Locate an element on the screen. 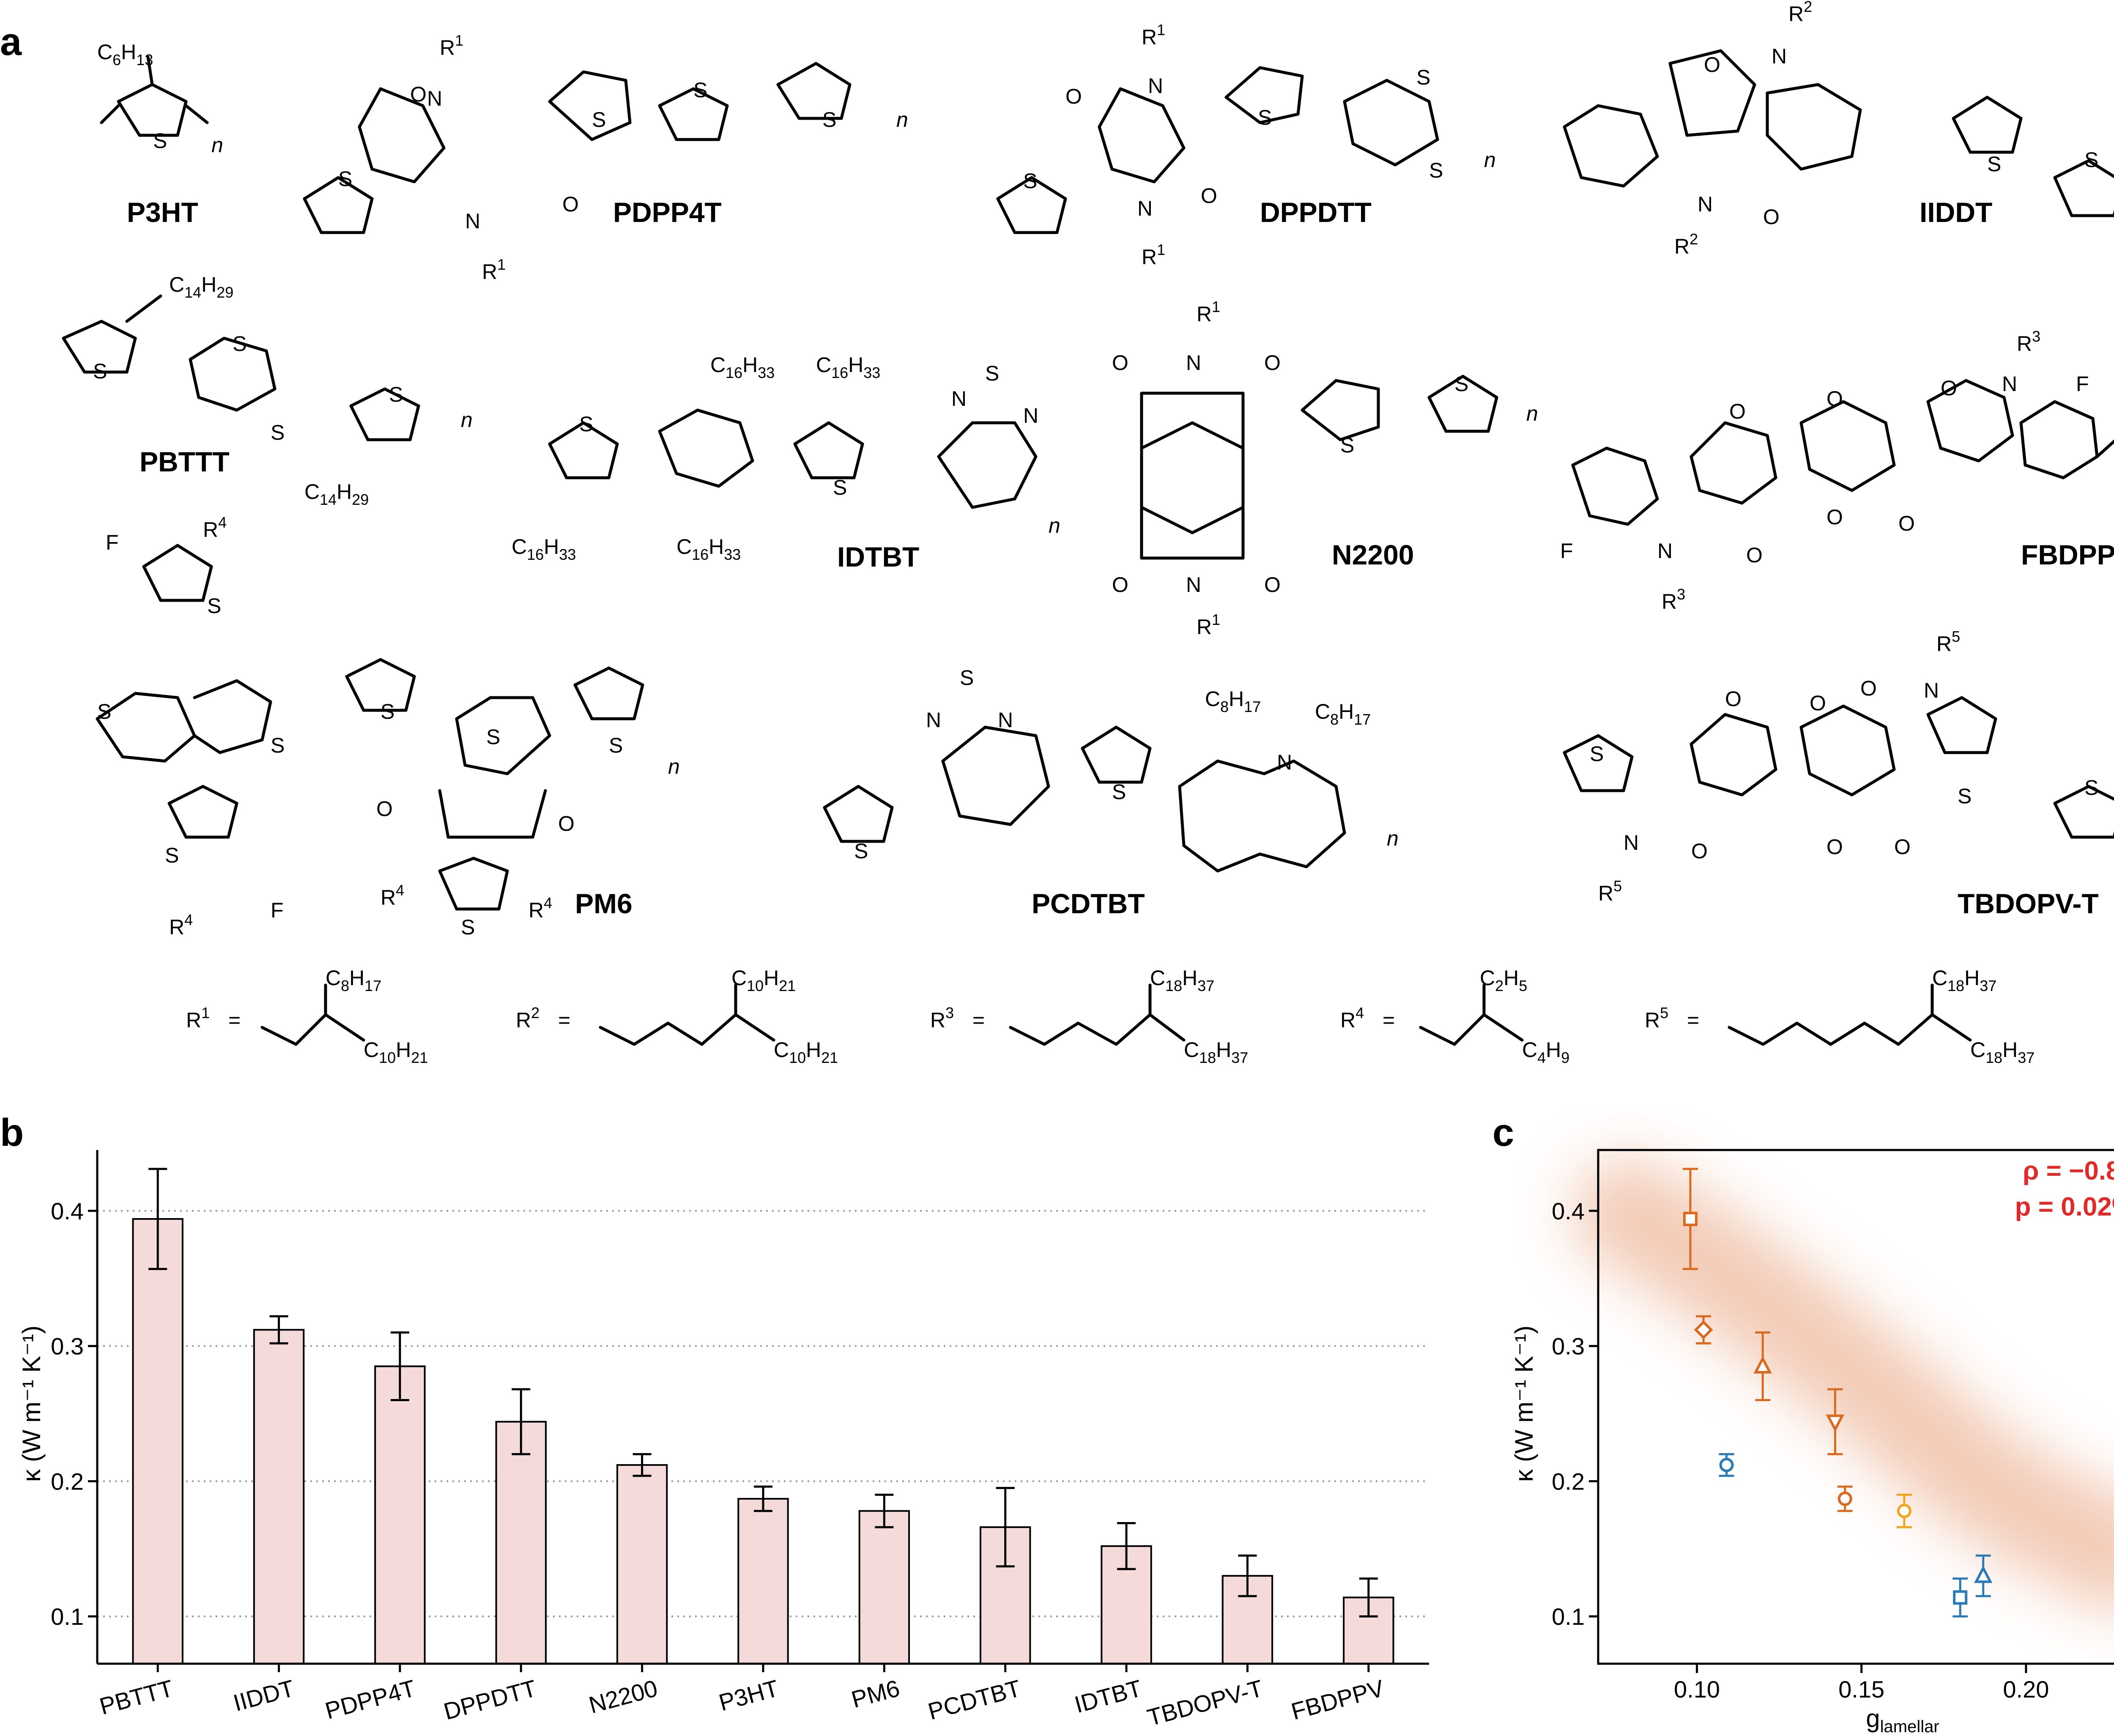  scatter-points is located at coordinates (1837, 1393).